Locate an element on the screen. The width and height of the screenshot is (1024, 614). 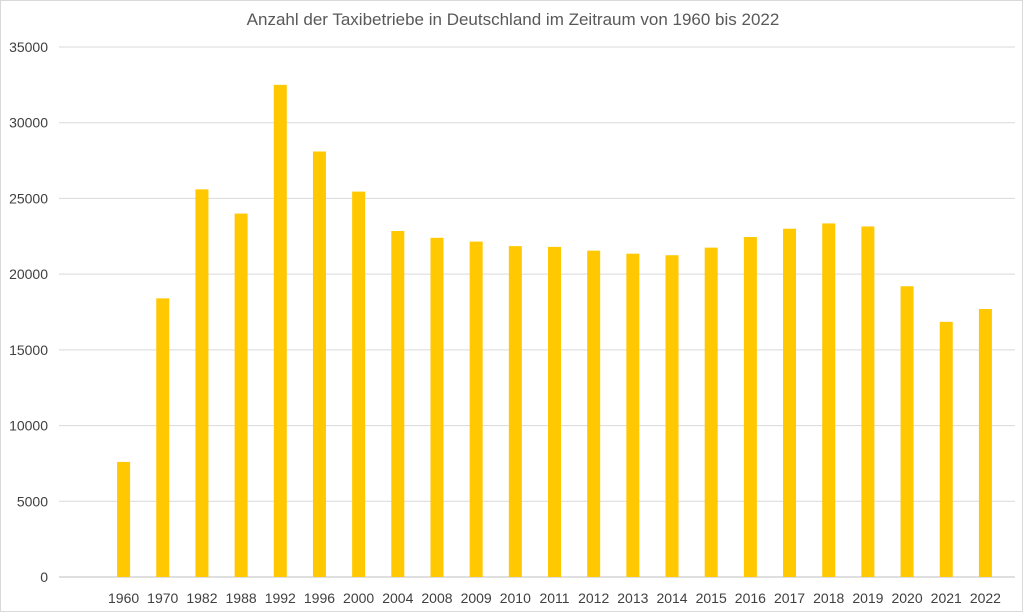
bar-2009 is located at coordinates (476, 409).